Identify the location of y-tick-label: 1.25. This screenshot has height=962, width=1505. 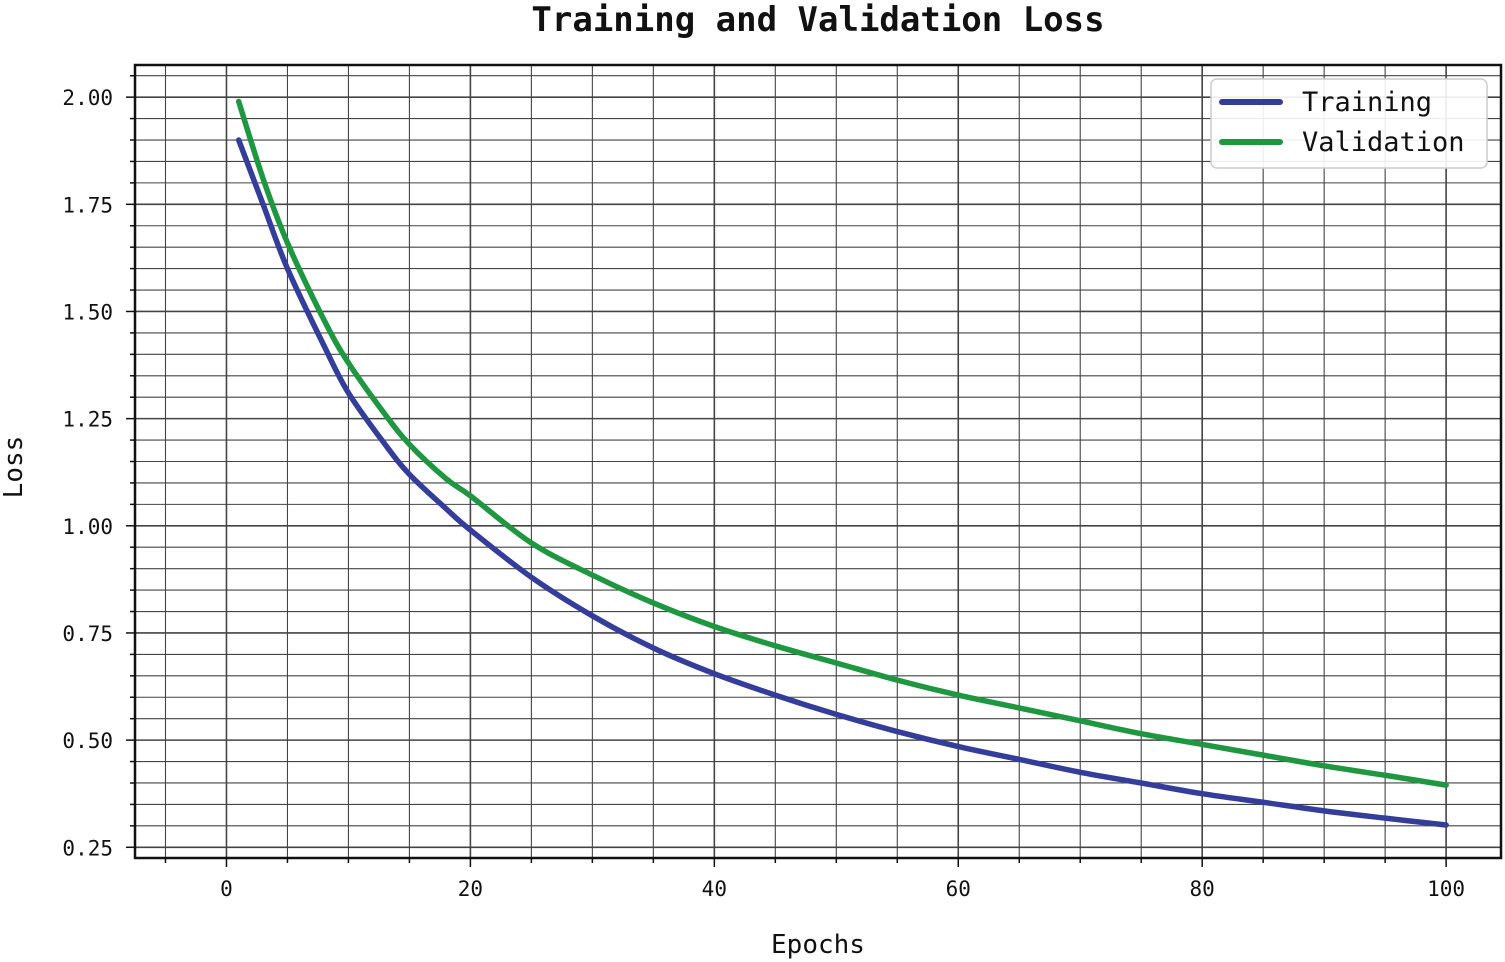
(87, 420).